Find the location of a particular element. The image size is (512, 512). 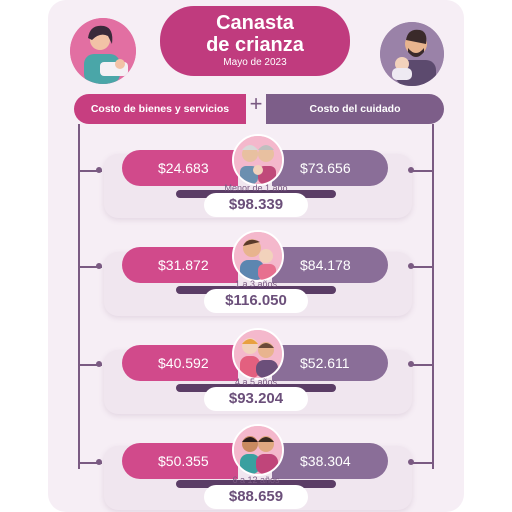

row-4-right-connector is located at coordinates (422, 463).